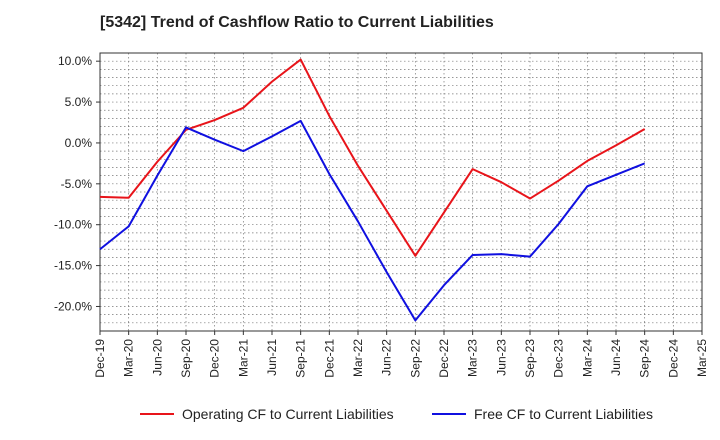  What do you see at coordinates (645, 358) in the screenshot?
I see `x-tick-label: Sep-24` at bounding box center [645, 358].